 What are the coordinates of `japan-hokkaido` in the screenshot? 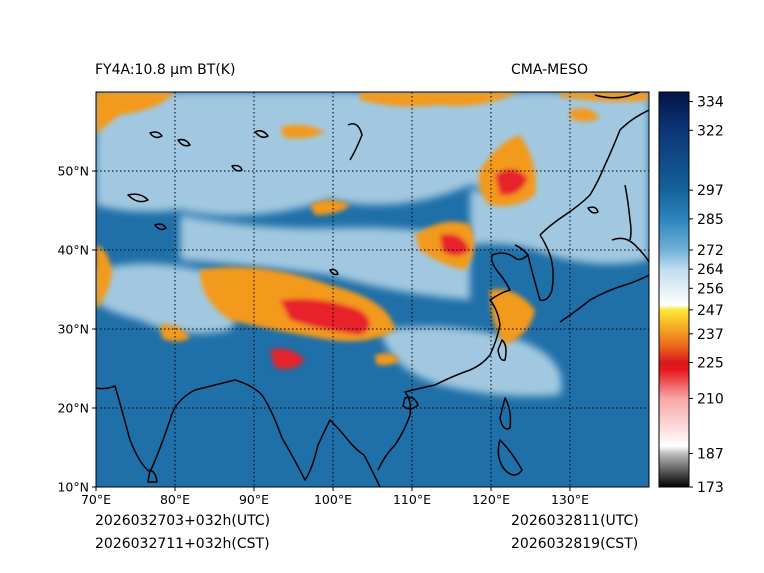 It's located at (630, 250).